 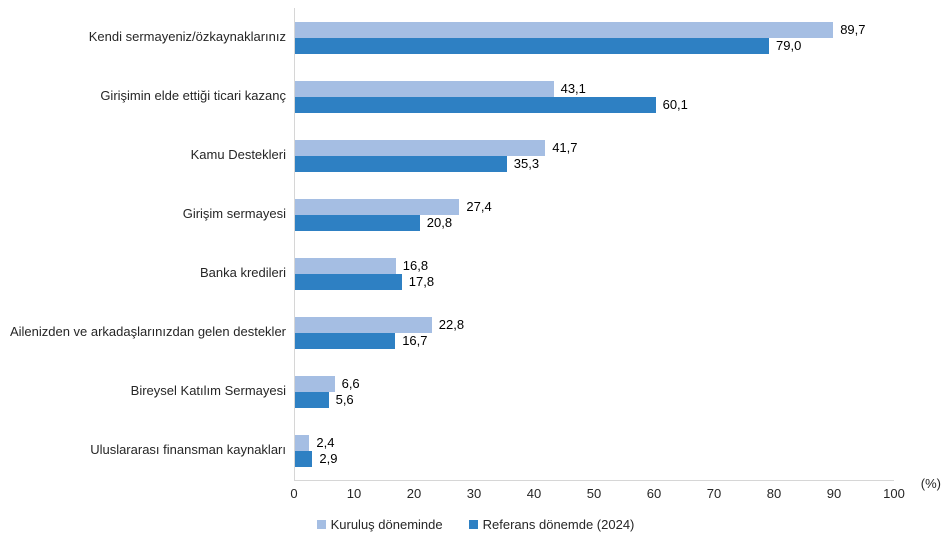 I want to click on legend: Kuruluş döneminde Referans dönemde (2024), so click(x=475, y=524).